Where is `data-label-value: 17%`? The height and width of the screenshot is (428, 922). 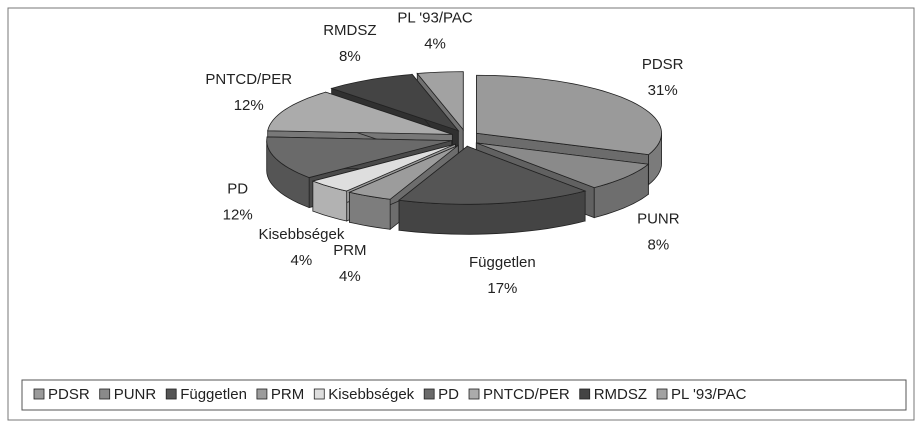 data-label-value: 17% is located at coordinates (502, 288).